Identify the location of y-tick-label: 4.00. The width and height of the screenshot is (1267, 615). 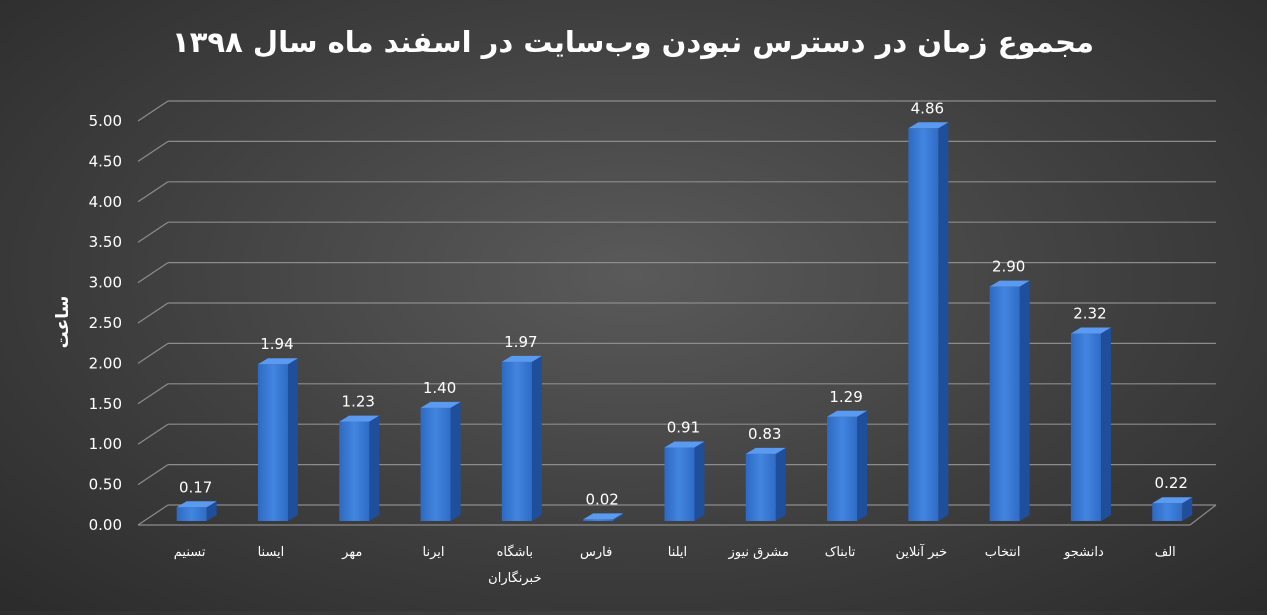
(105, 202).